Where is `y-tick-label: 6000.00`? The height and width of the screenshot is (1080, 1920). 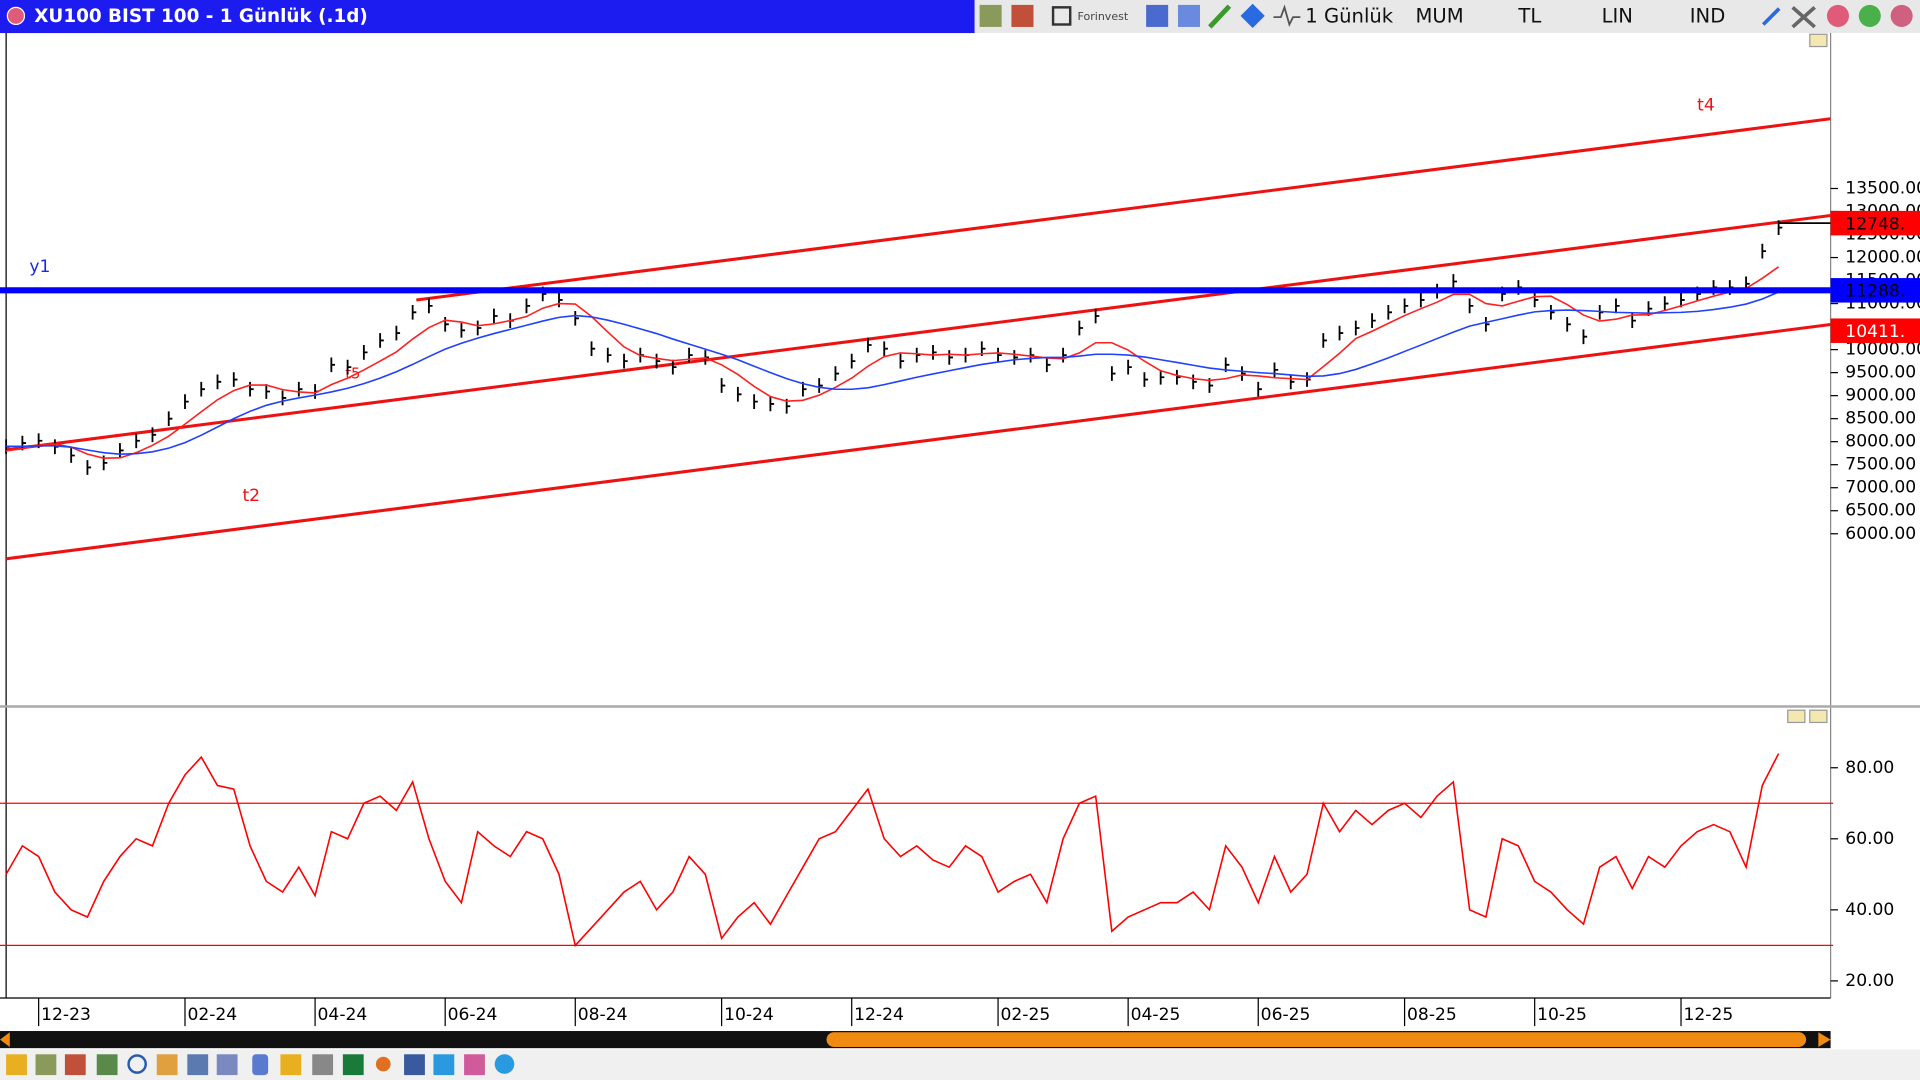 y-tick-label: 6000.00 is located at coordinates (1880, 534).